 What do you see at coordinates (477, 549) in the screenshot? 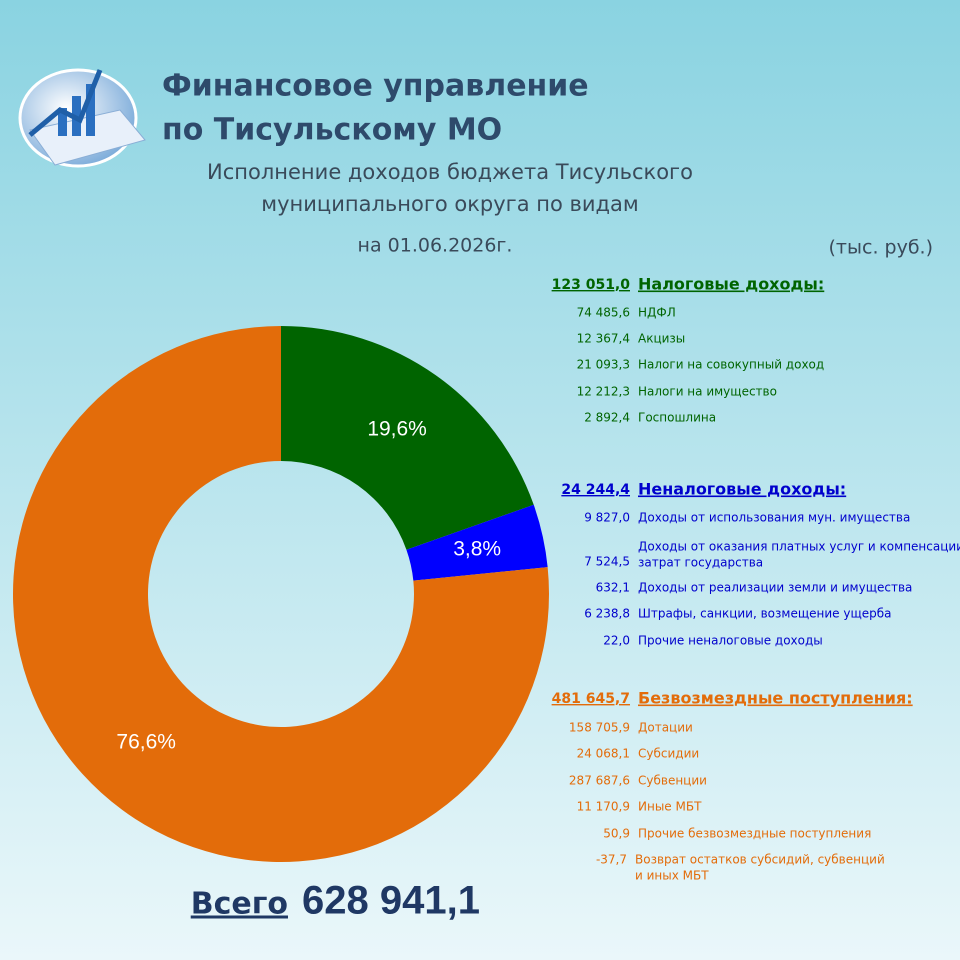
I see `data-label: 3,8%` at bounding box center [477, 549].